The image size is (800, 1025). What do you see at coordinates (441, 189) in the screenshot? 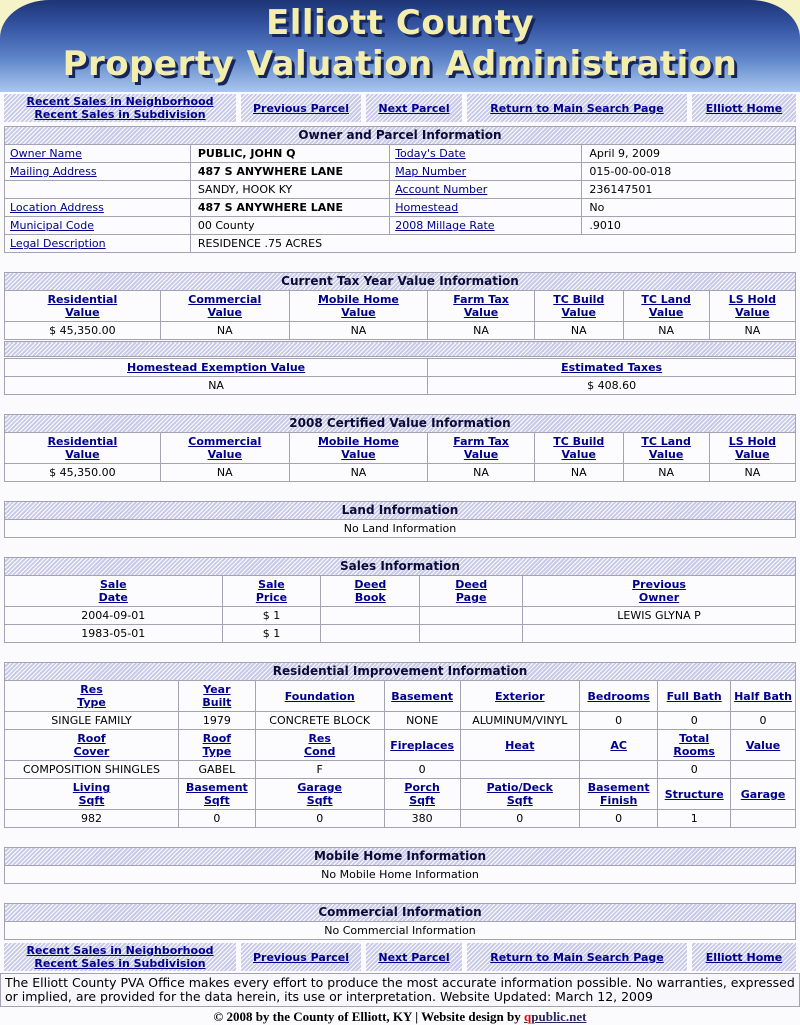
I see `account-number-label: Account Number` at bounding box center [441, 189].